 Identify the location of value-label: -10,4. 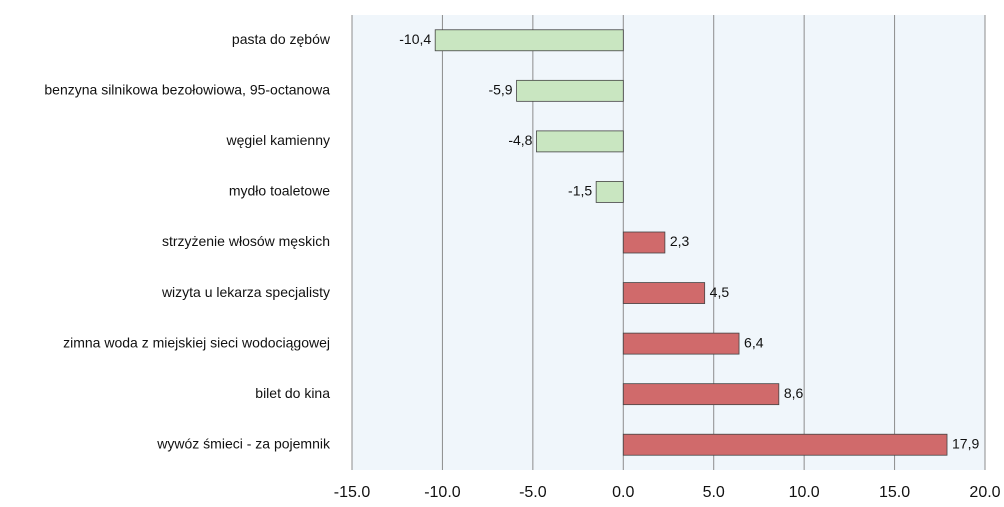
(415, 39).